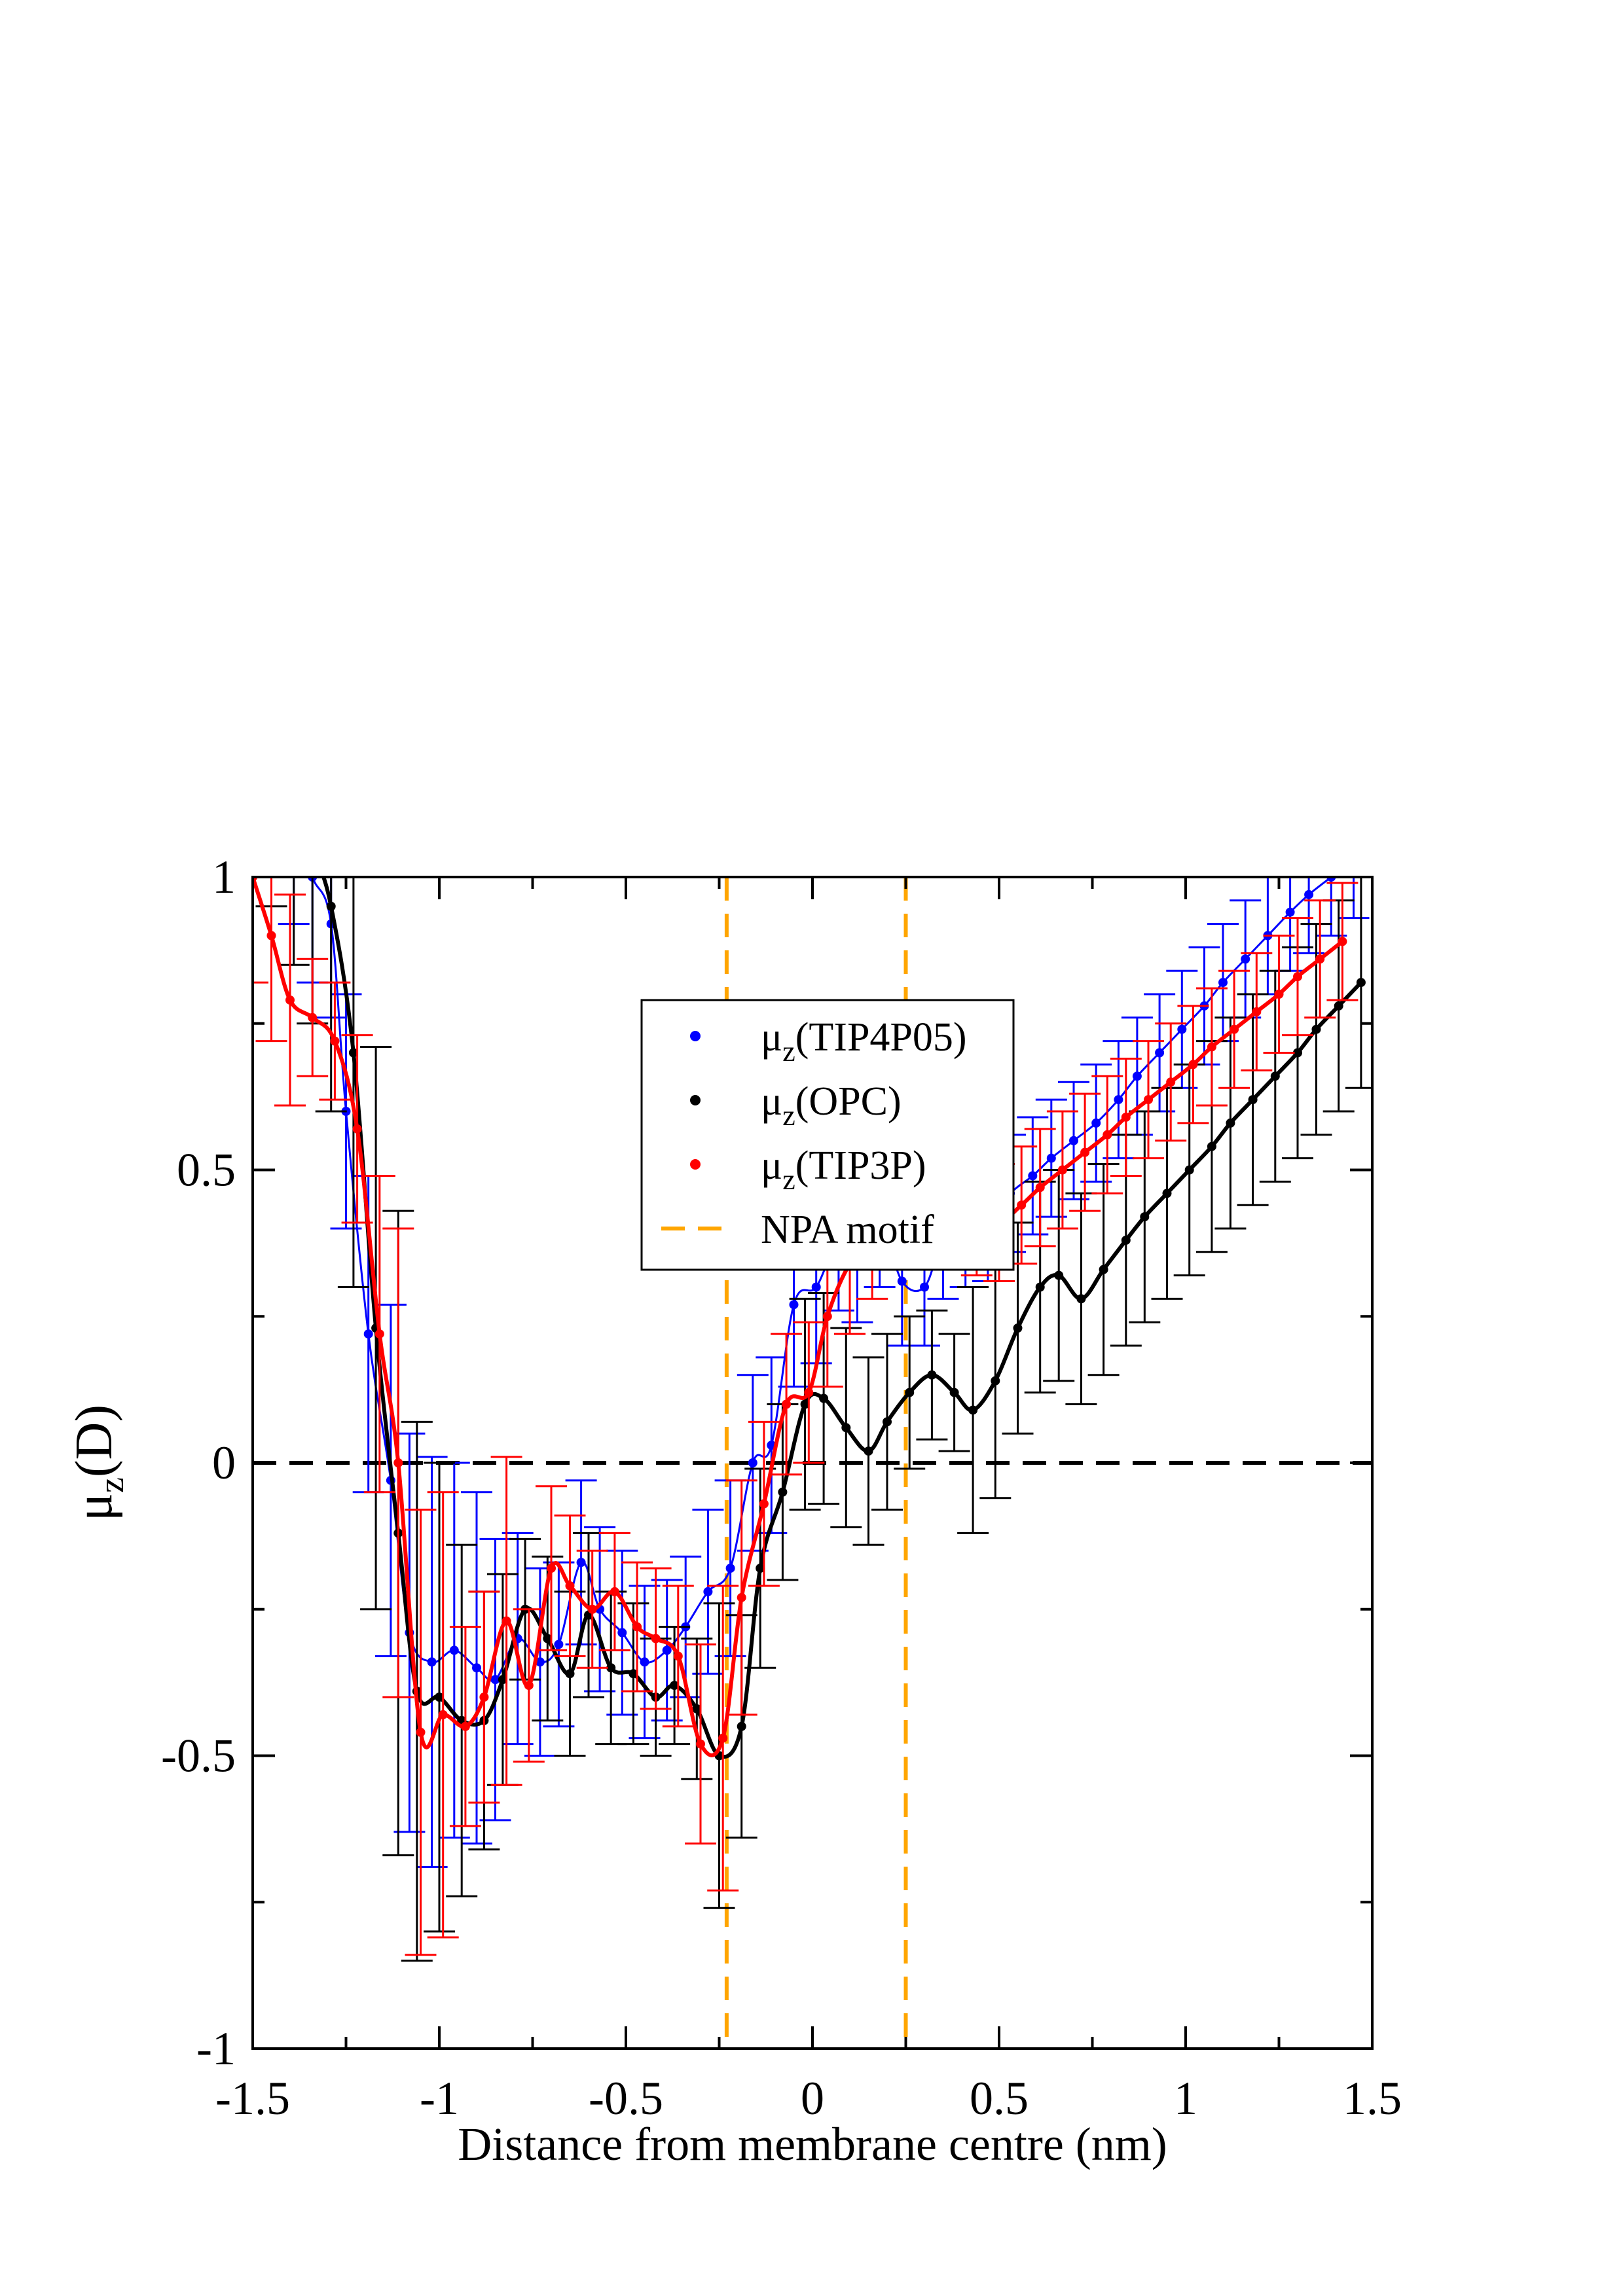  Describe the element at coordinates (224, 877) in the screenshot. I see `y-tick-label: 1` at that location.